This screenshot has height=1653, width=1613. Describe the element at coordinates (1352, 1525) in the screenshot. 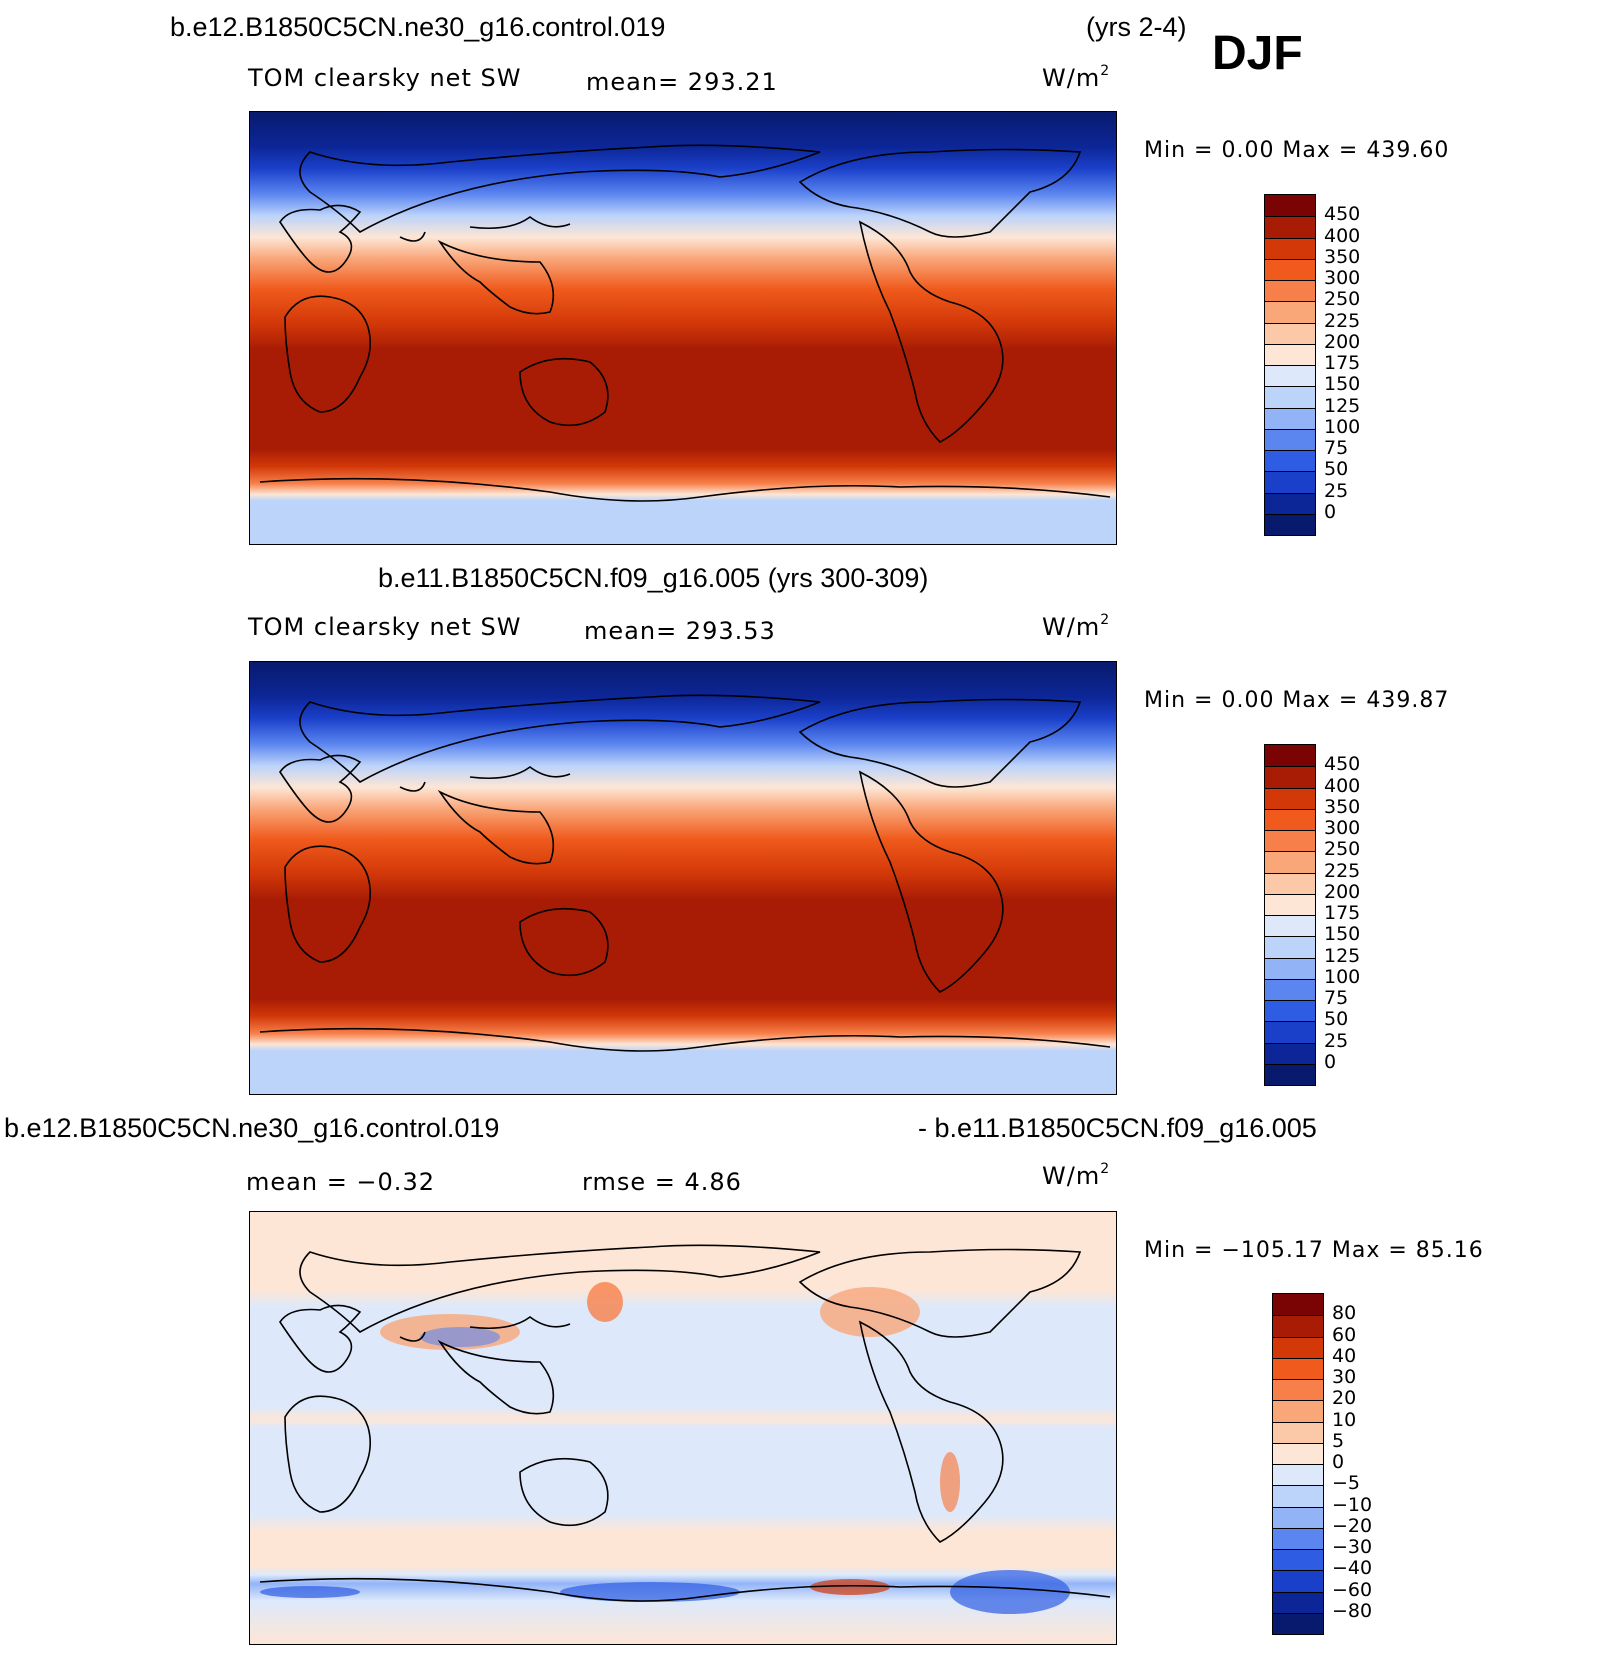

I see `colorbar-tick-label: −20` at that location.